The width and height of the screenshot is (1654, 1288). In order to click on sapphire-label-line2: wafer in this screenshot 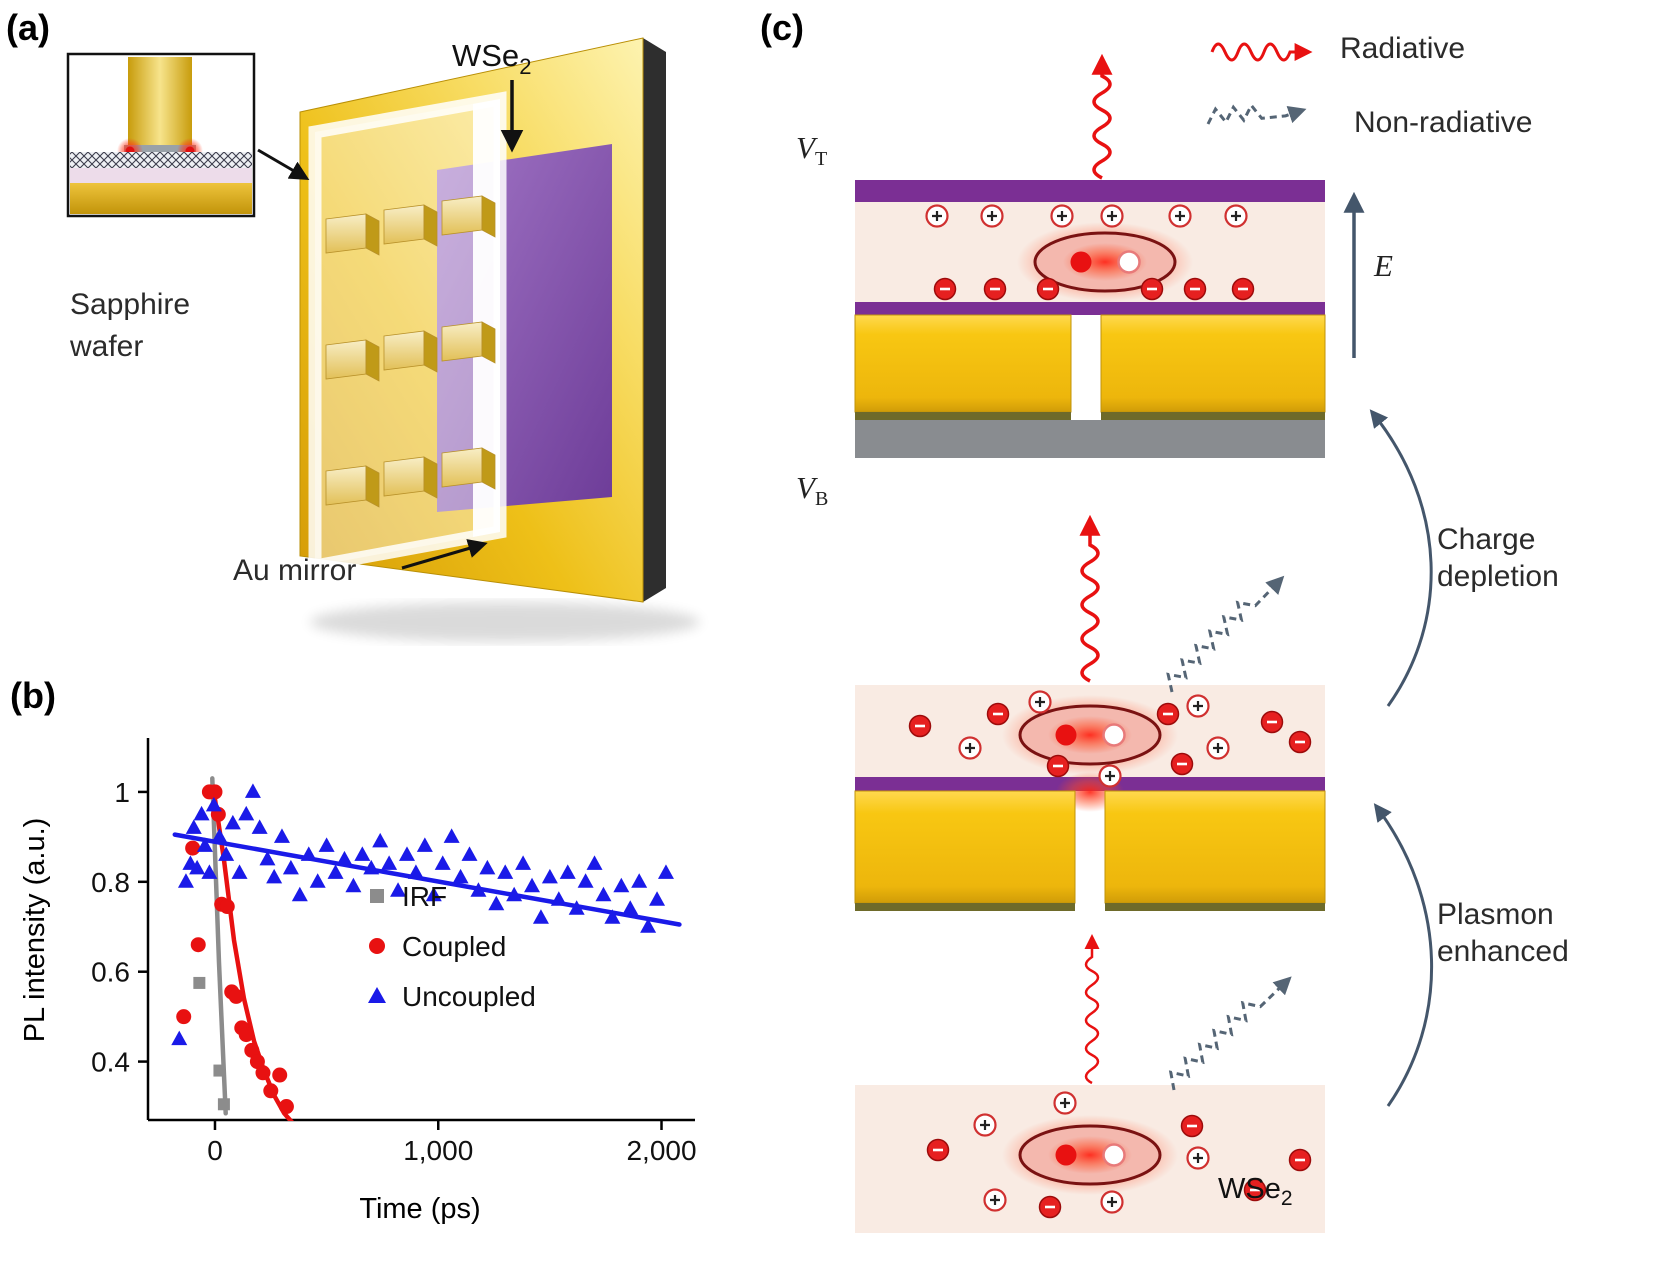, I will do `click(106, 346)`.